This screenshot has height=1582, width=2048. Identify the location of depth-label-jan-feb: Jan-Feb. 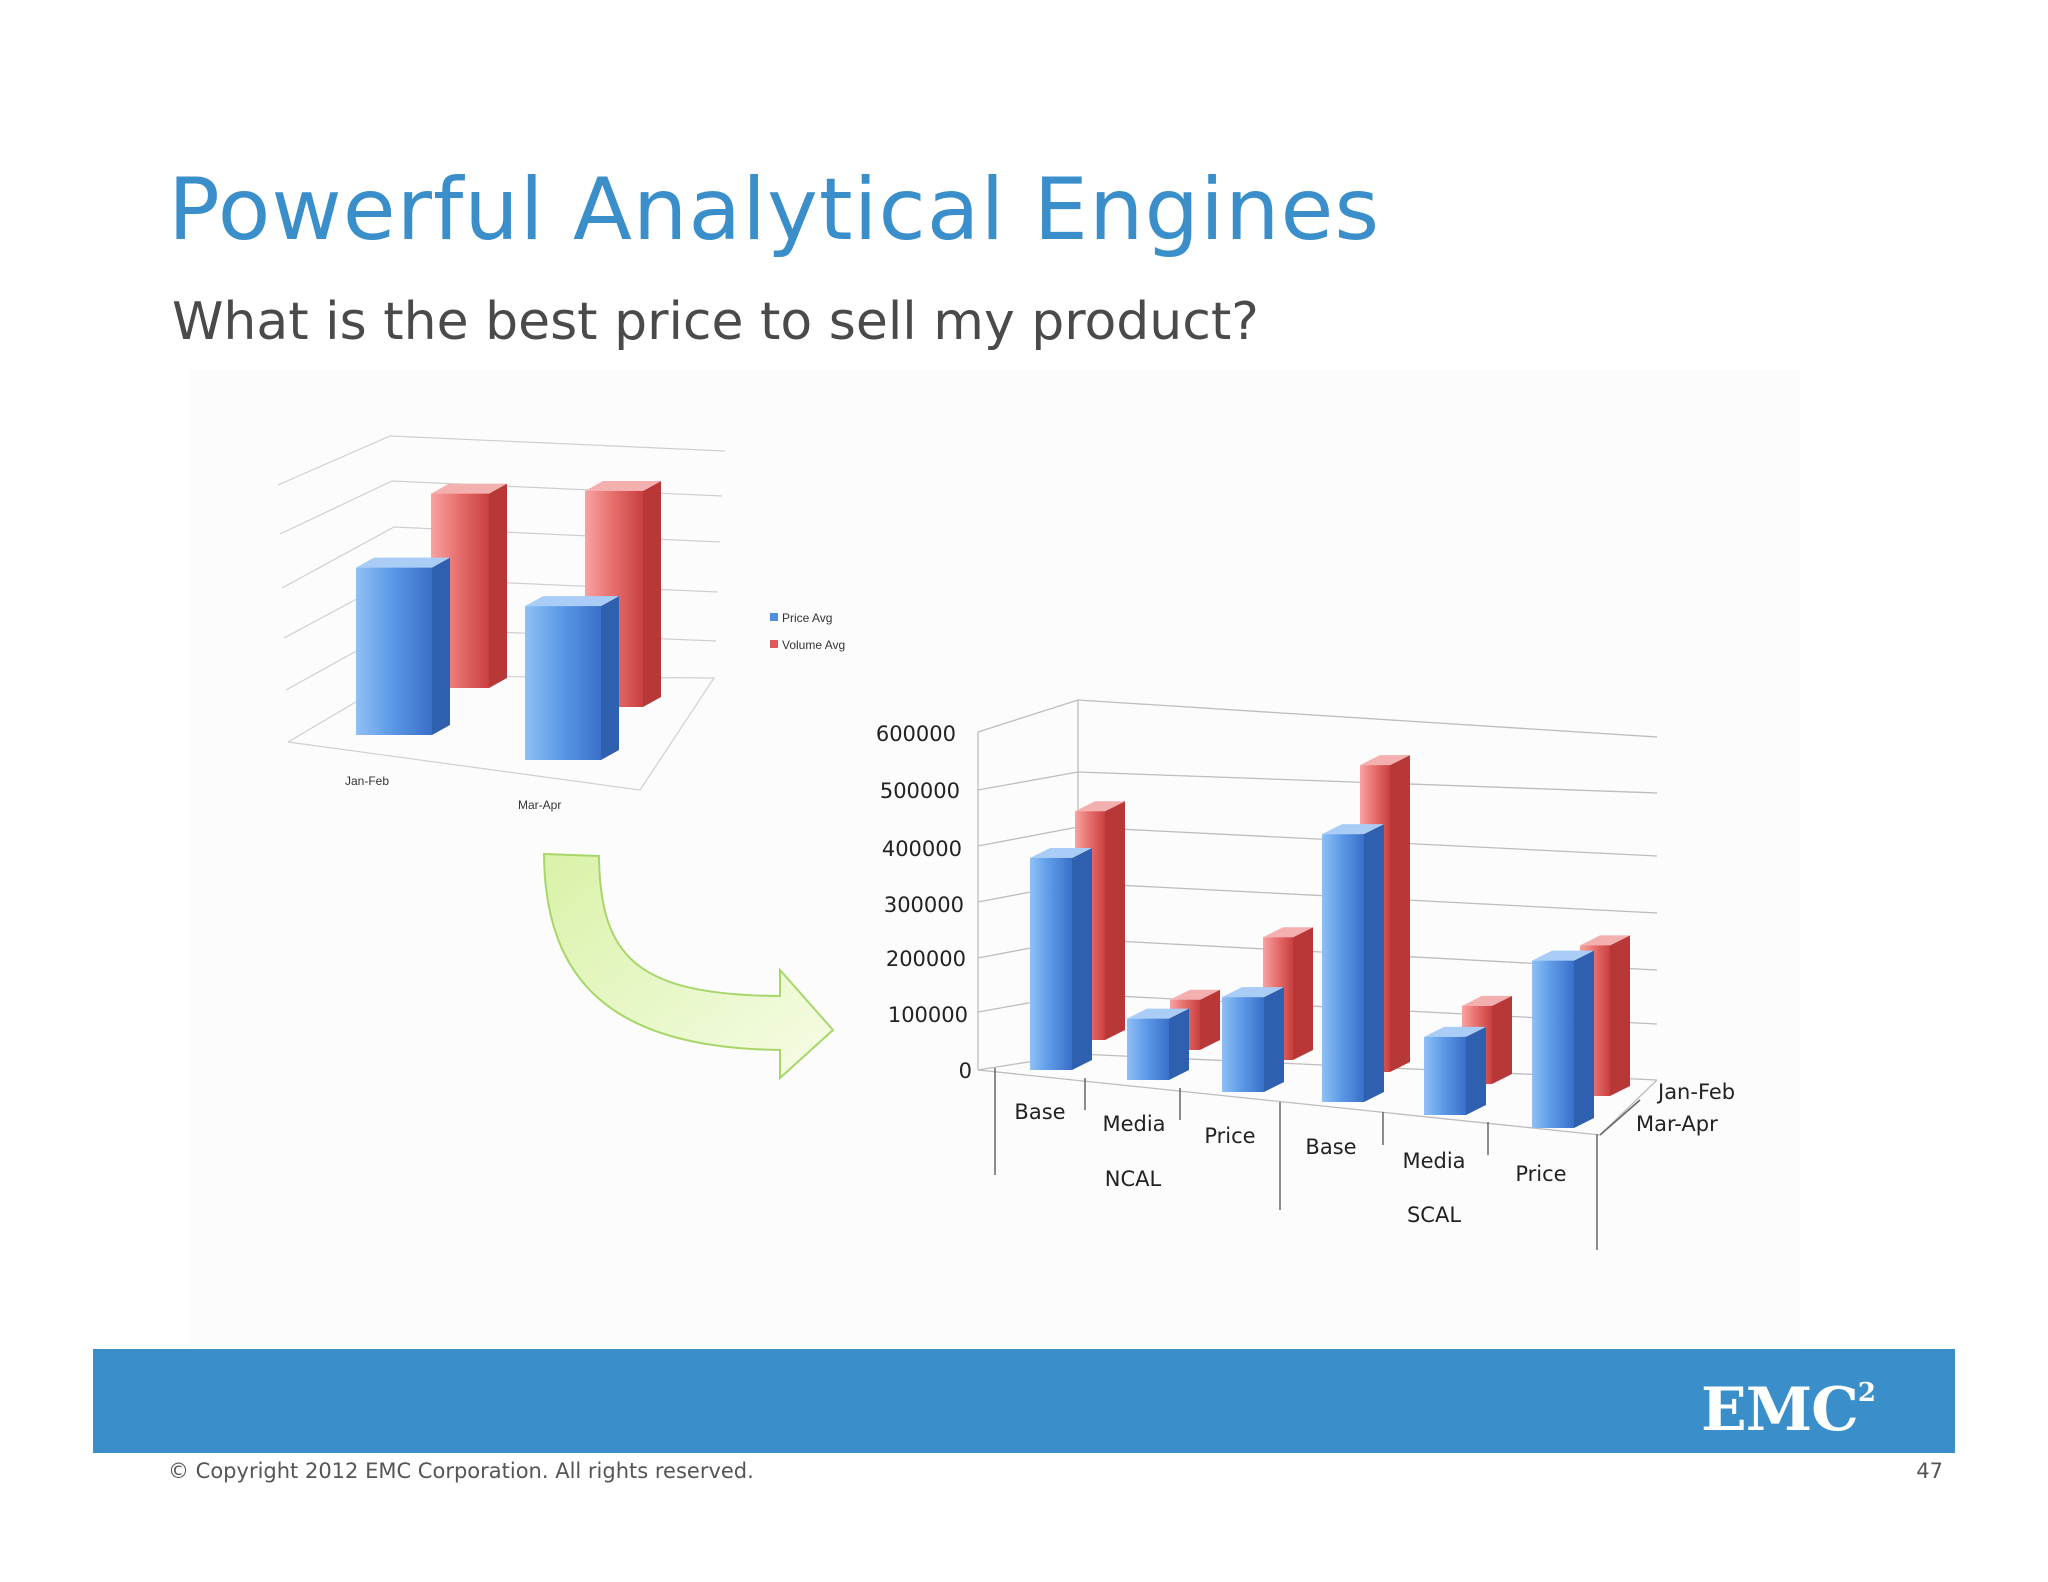
(1695, 1092).